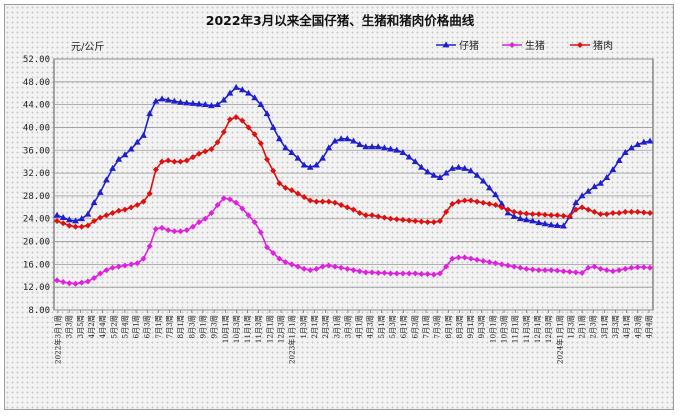 The height and width of the screenshot is (417, 680). I want to click on y-tick-label: 48.00, so click(36, 83).